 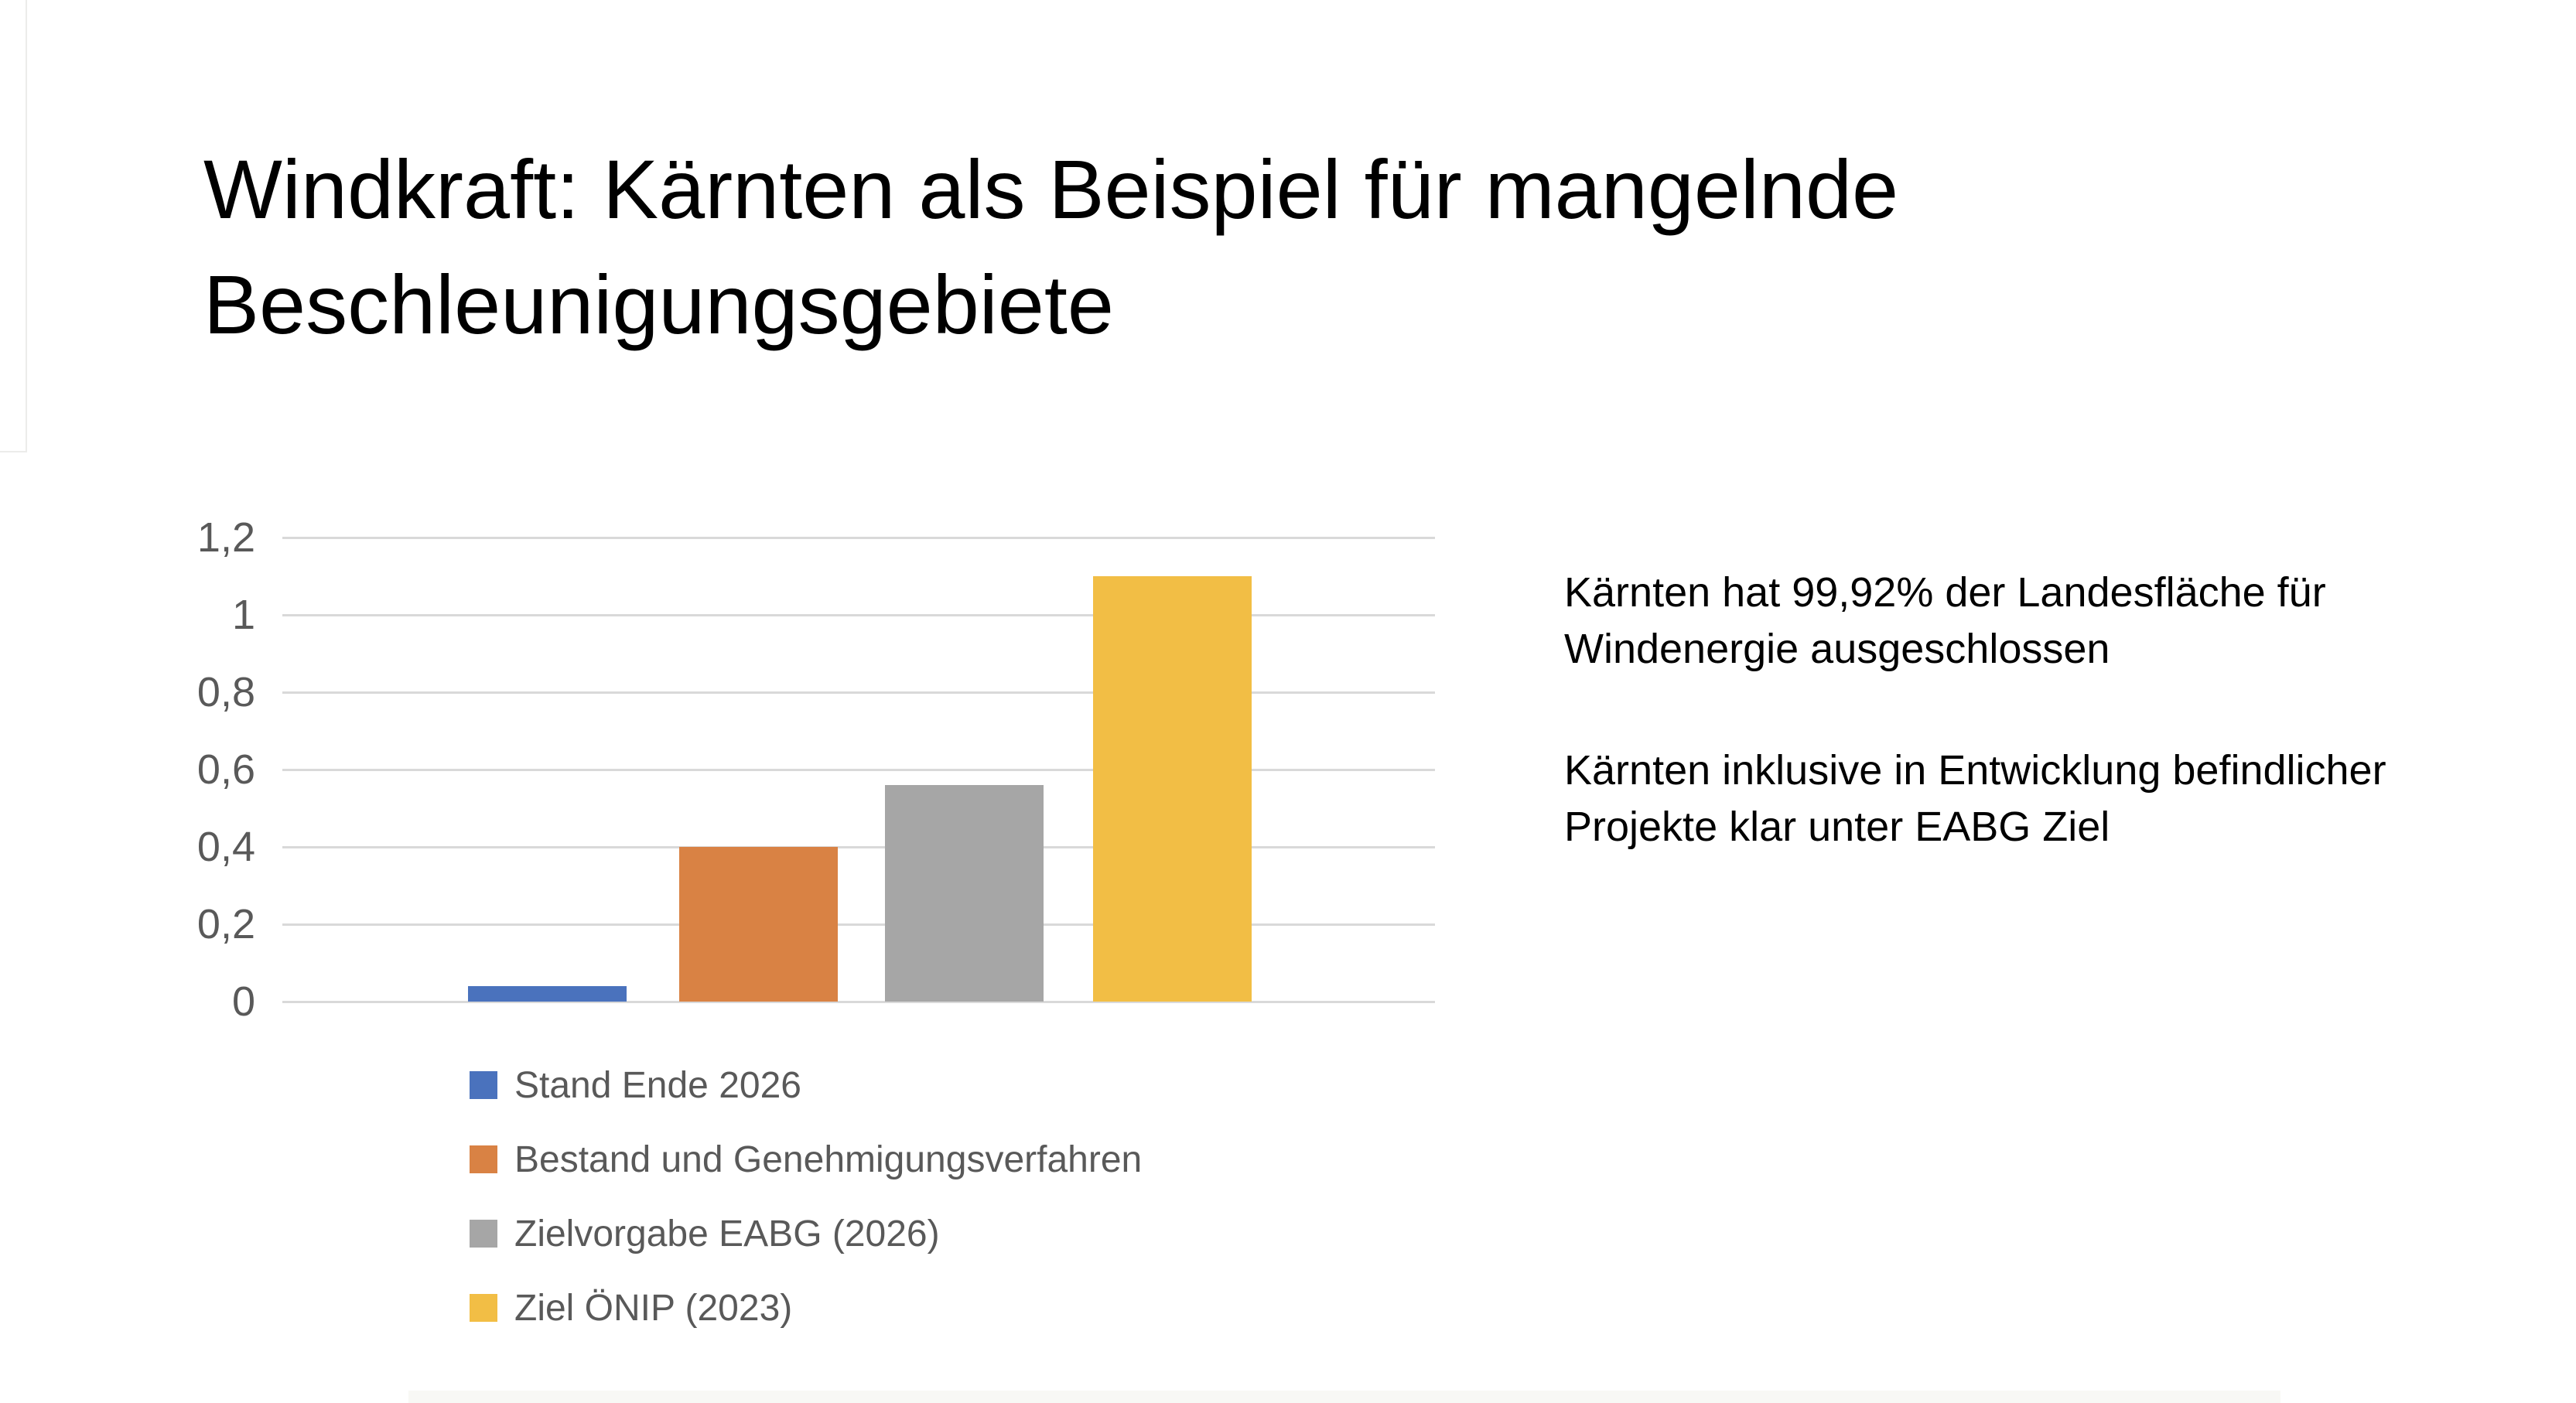 What do you see at coordinates (26, 226) in the screenshot?
I see `slide-edge-vertical` at bounding box center [26, 226].